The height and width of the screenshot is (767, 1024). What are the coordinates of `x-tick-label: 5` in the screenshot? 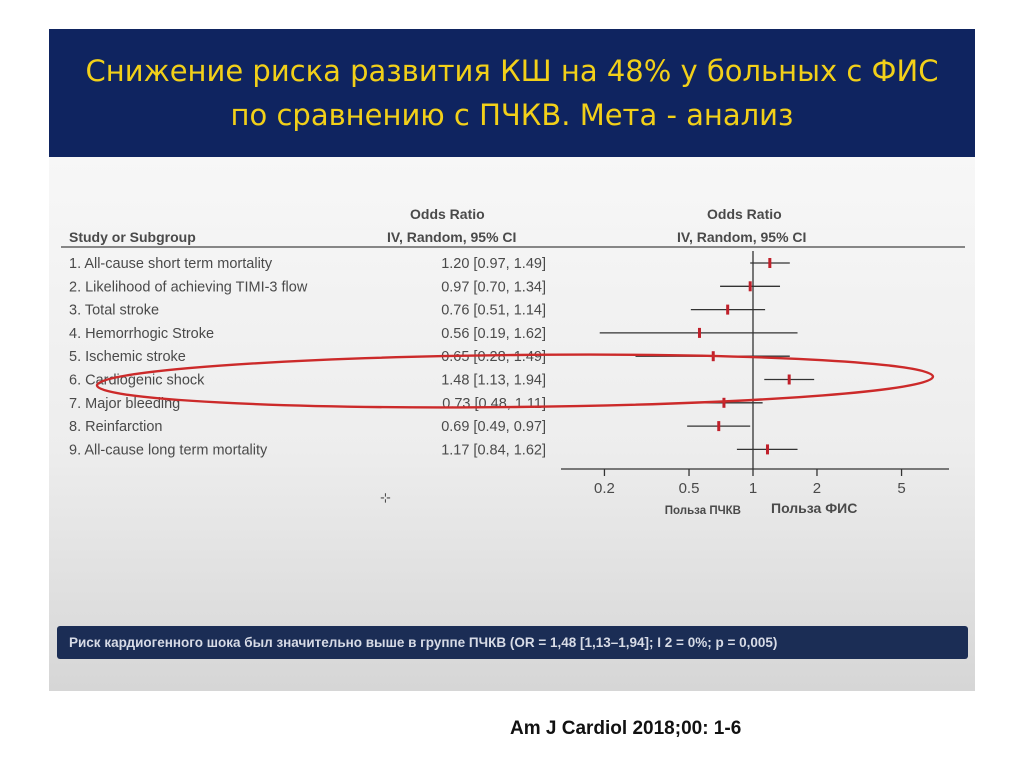 It's located at (901, 488).